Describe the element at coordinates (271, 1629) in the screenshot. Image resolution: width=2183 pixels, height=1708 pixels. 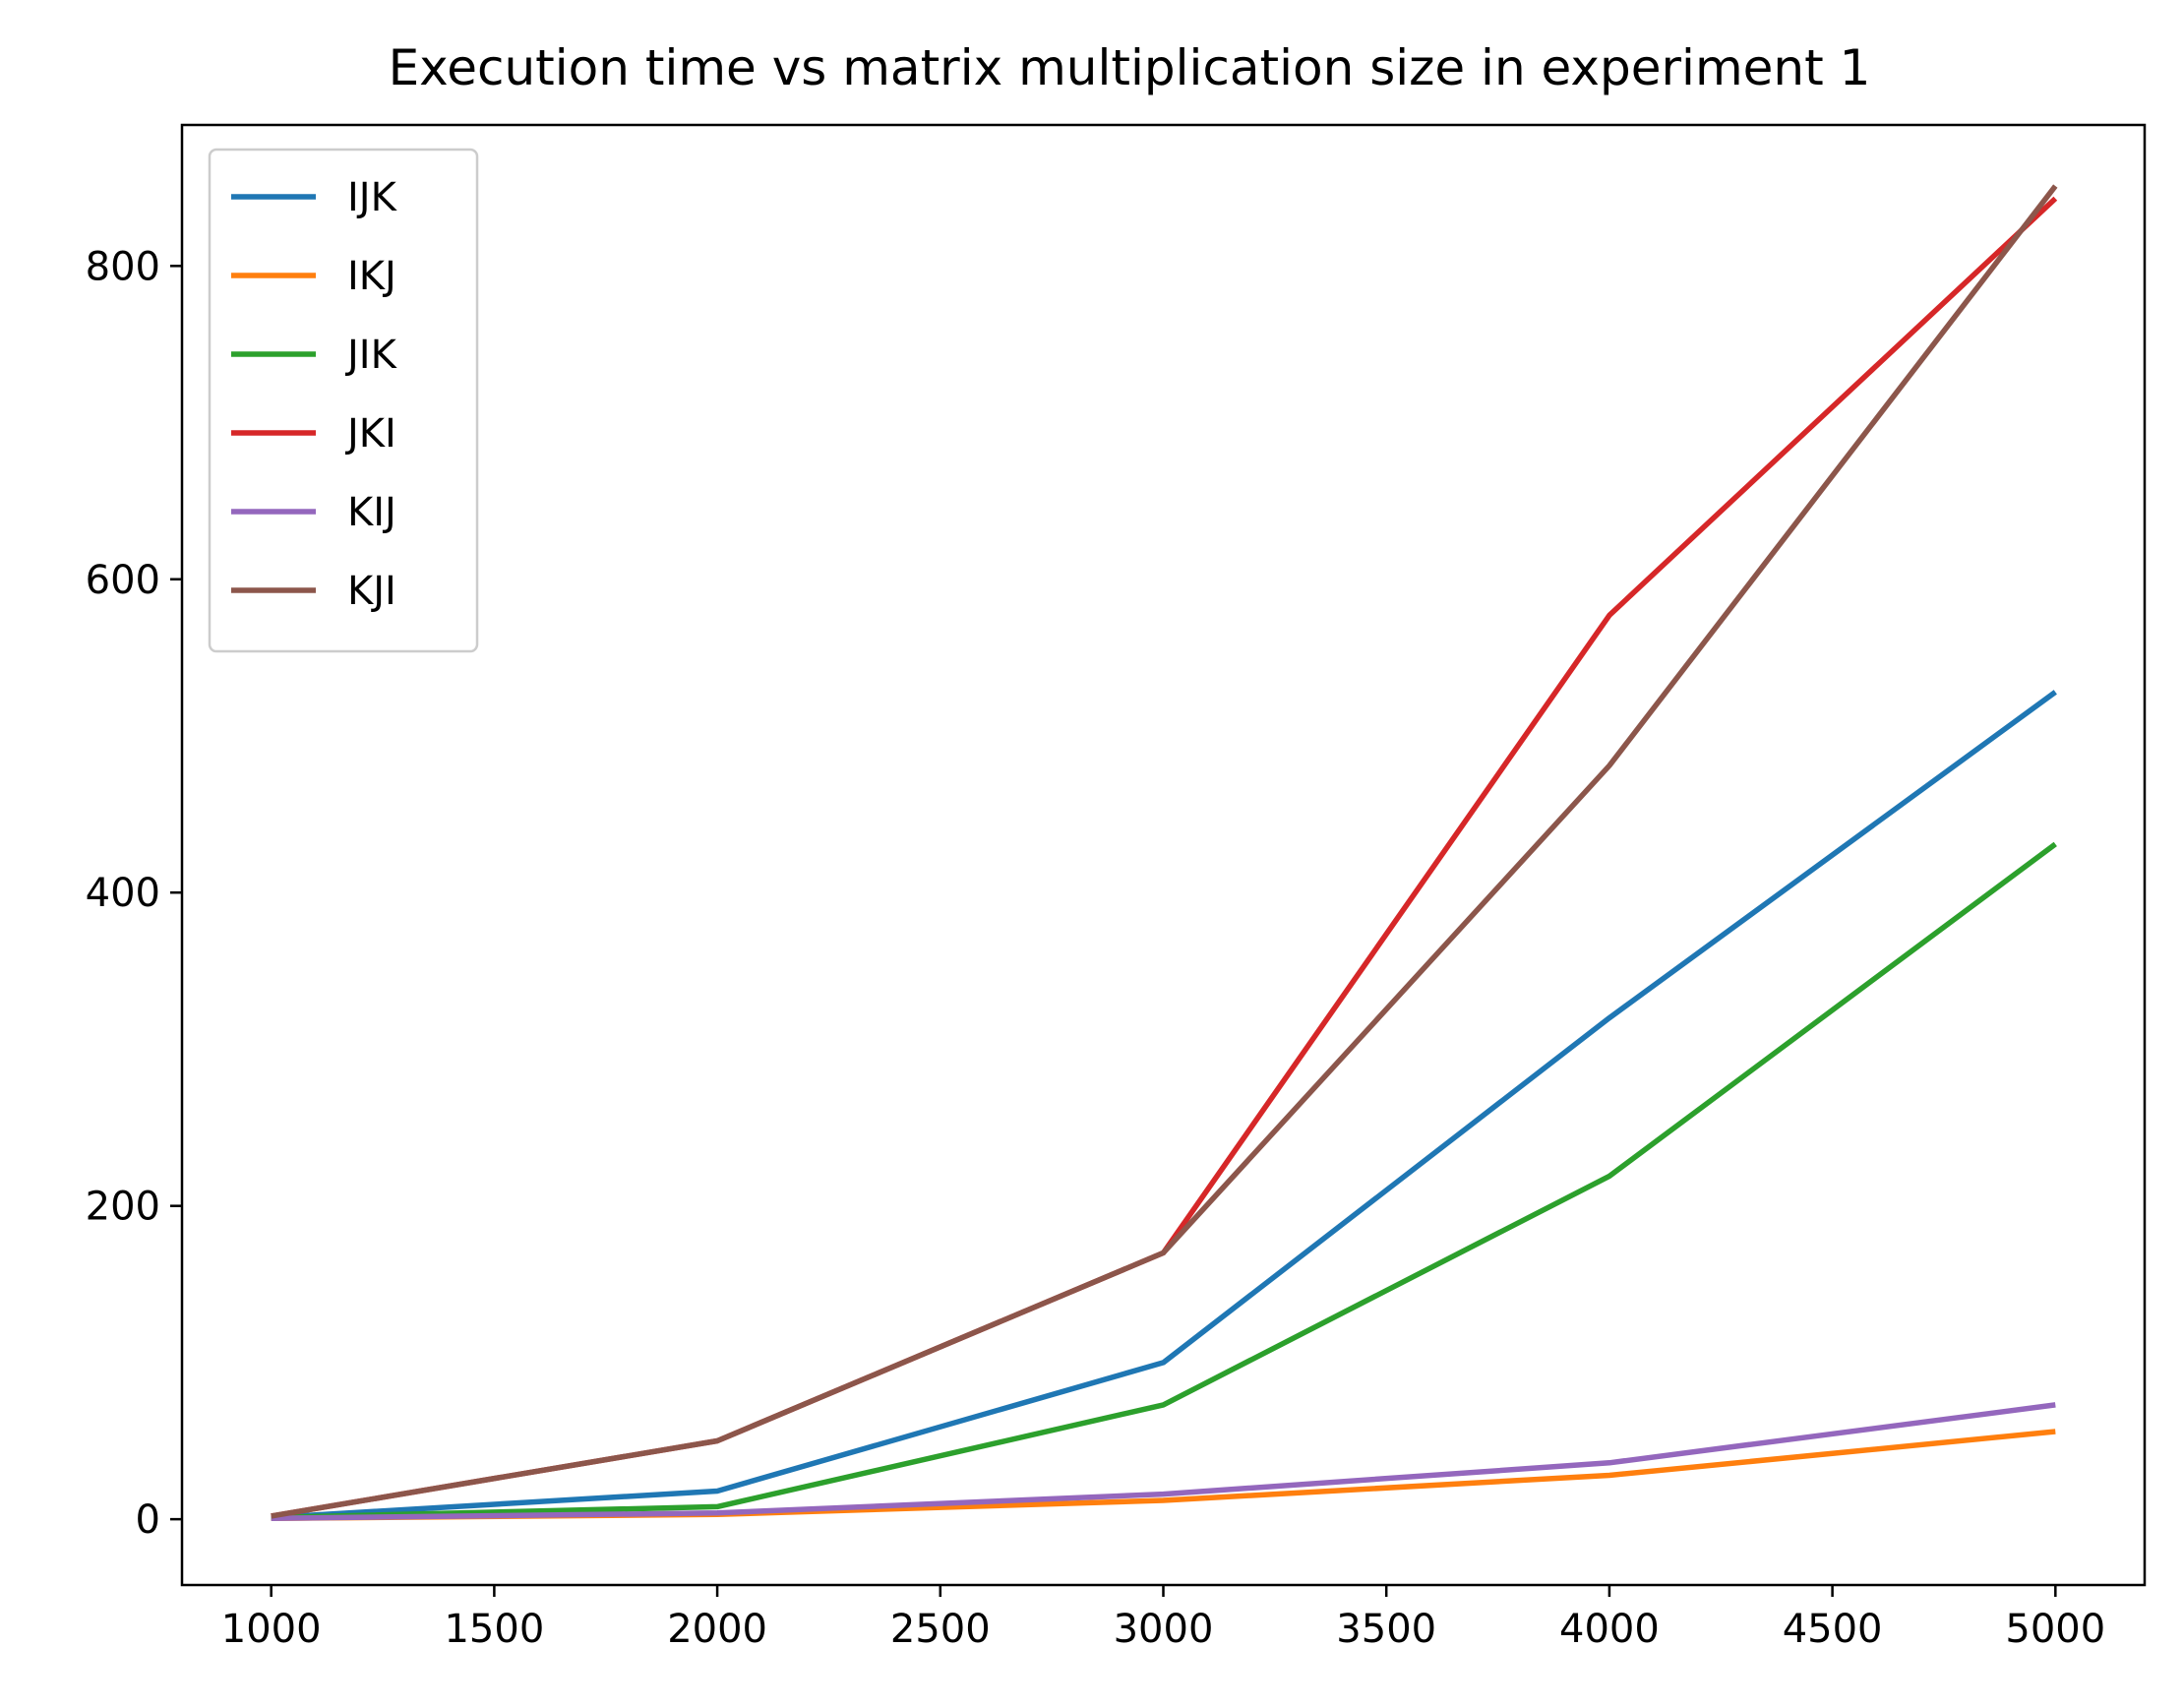
I see `x-tick-label: 1000` at that location.